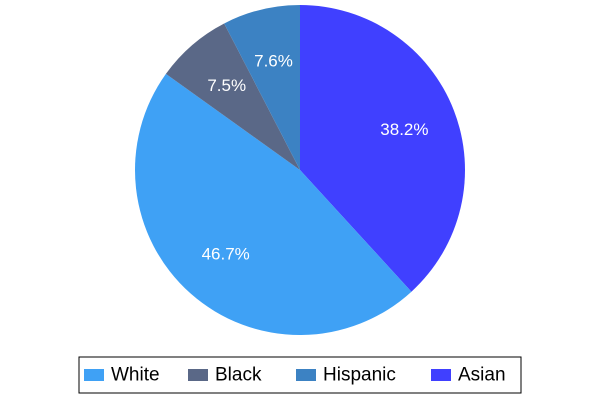 The image size is (600, 400). I want to click on pie-slice-hispanic, so click(262, 87).